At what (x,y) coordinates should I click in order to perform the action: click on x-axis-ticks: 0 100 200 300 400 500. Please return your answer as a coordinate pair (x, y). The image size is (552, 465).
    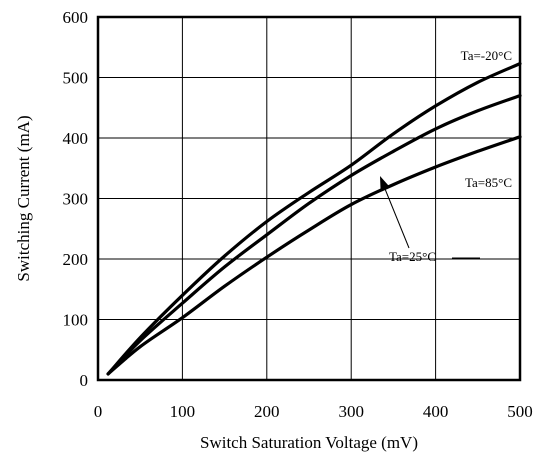
    Looking at the image, I should click on (313, 411).